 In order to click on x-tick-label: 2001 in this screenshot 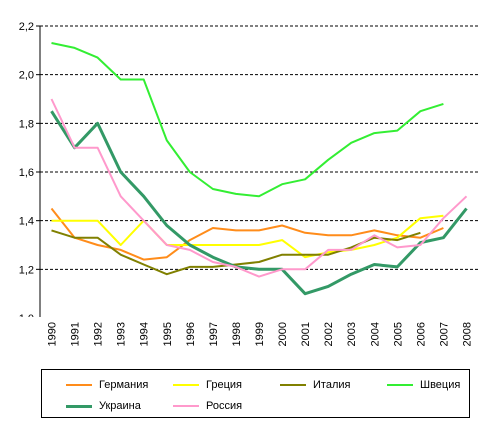, I will do `click(306, 334)`.